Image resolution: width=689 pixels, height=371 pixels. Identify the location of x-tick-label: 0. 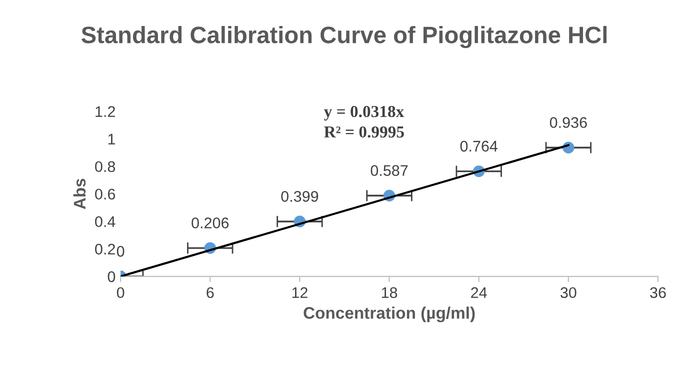
(120, 292).